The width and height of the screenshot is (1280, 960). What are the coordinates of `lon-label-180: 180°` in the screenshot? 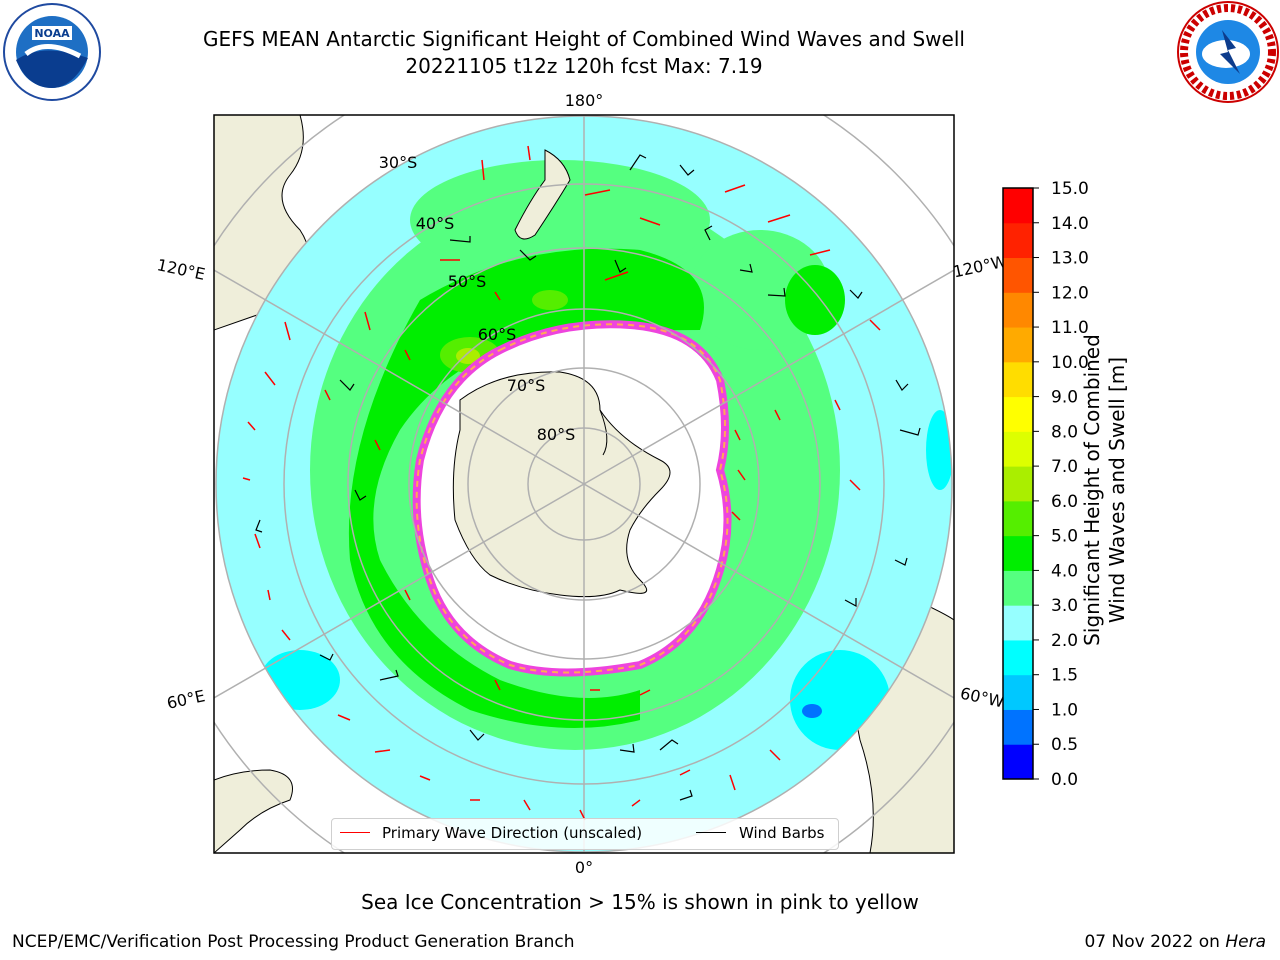 It's located at (584, 100).